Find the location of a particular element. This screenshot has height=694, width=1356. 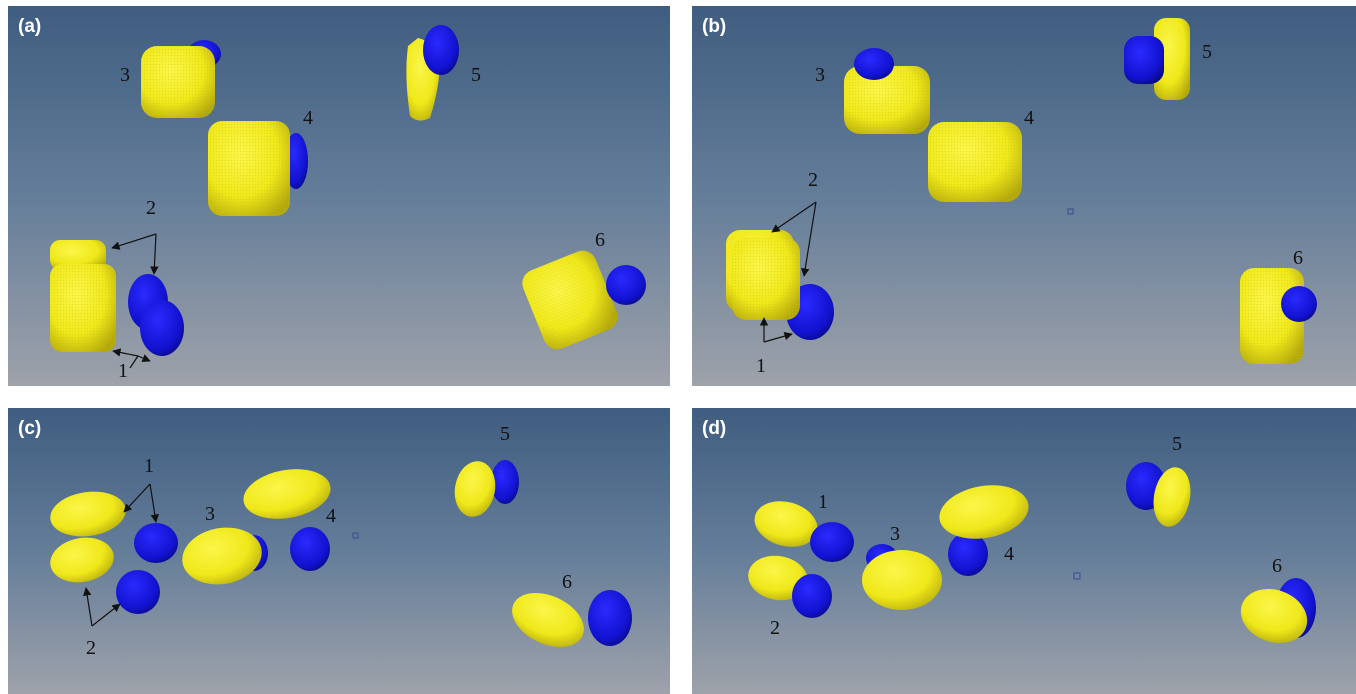

panel-label: (b) is located at coordinates (714, 26).